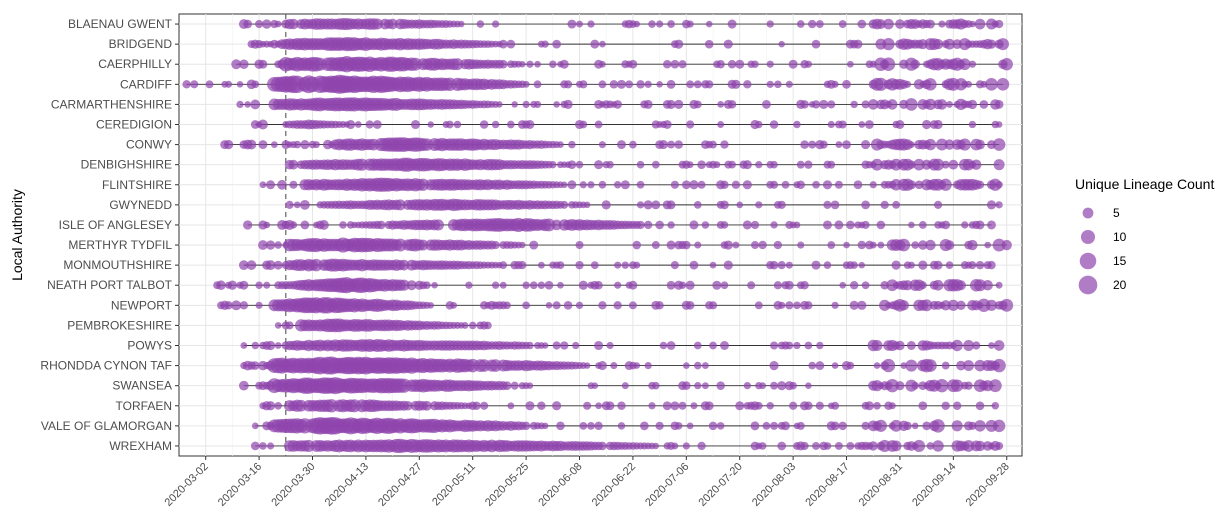  I want to click on x-tick-label: 2020-03-02, so click(187, 485).